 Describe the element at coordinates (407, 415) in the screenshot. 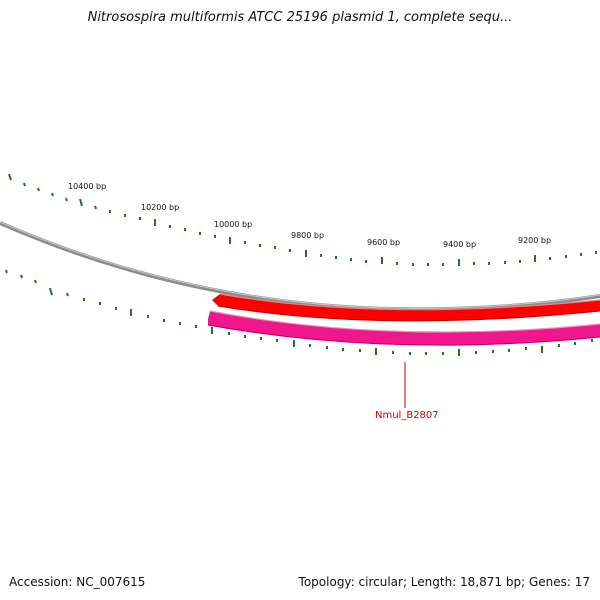

I see `gene-label: Nmul_B2807` at that location.